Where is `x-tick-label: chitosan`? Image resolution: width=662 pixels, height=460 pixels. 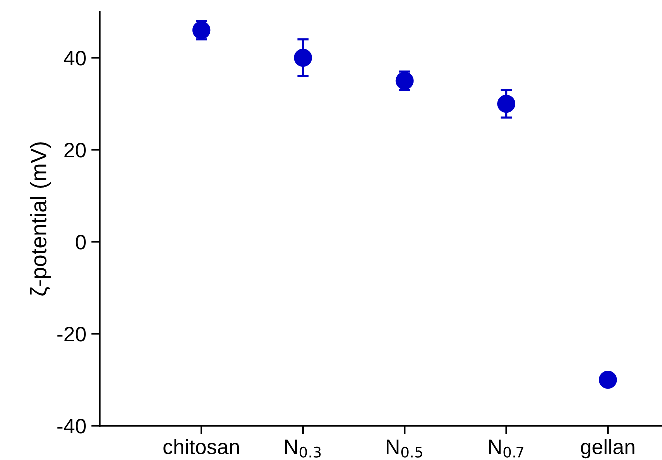
x-tick-label: chitosan is located at coordinates (202, 446).